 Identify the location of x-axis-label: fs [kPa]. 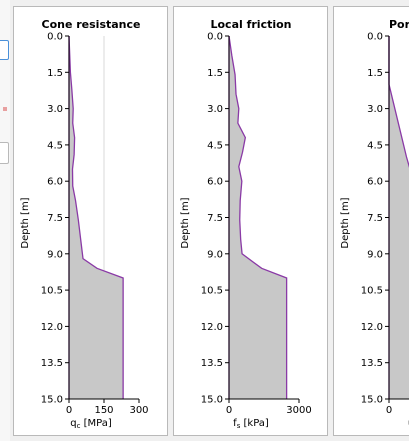
(251, 424).